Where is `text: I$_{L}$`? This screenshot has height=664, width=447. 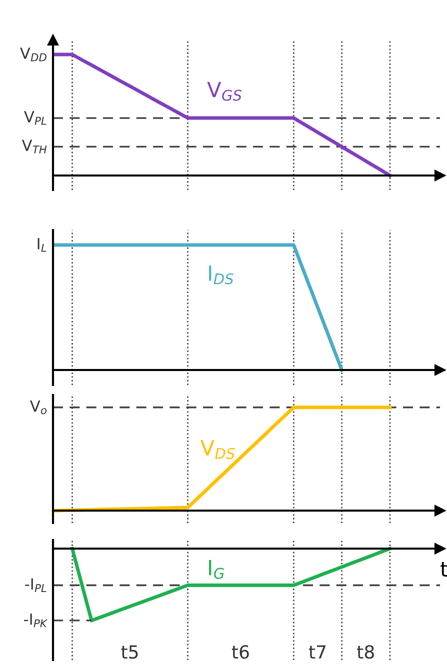 text: I$_{L}$ is located at coordinates (42, 245).